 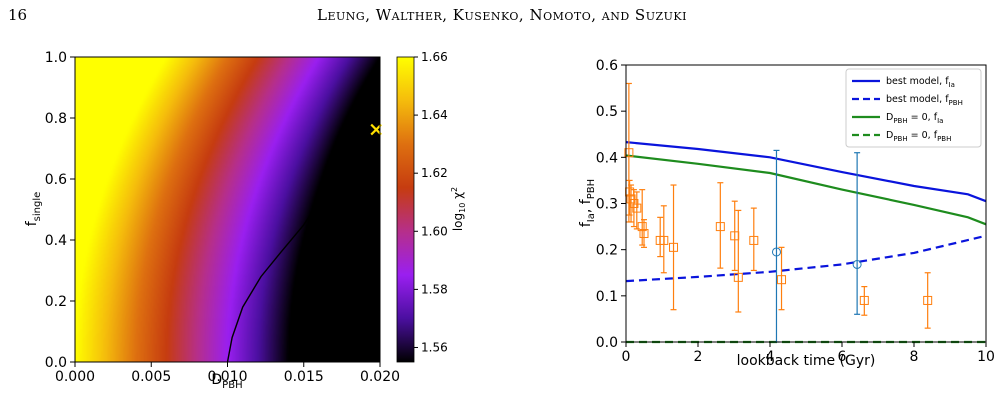 I want to click on heatmap-x-ticks: 0.000 0.005 0.010 0.015 0.020, so click(x=227, y=373).